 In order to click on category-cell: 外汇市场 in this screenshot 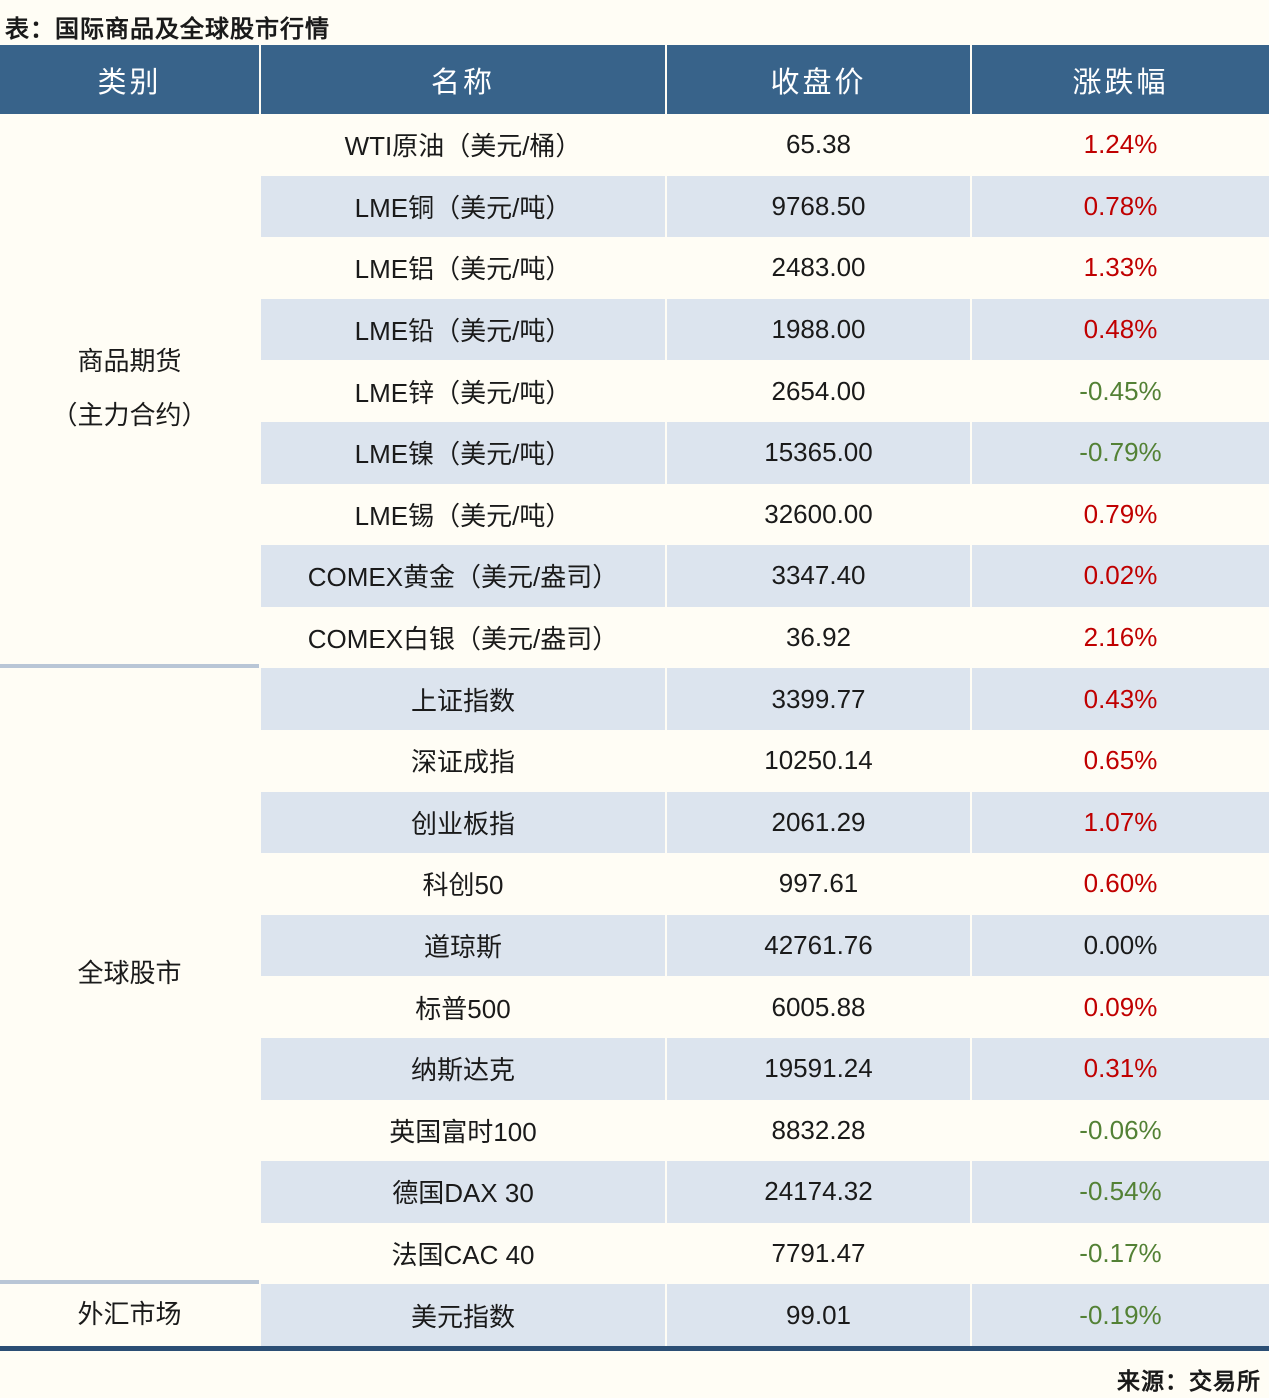, I will do `click(129, 1315)`.